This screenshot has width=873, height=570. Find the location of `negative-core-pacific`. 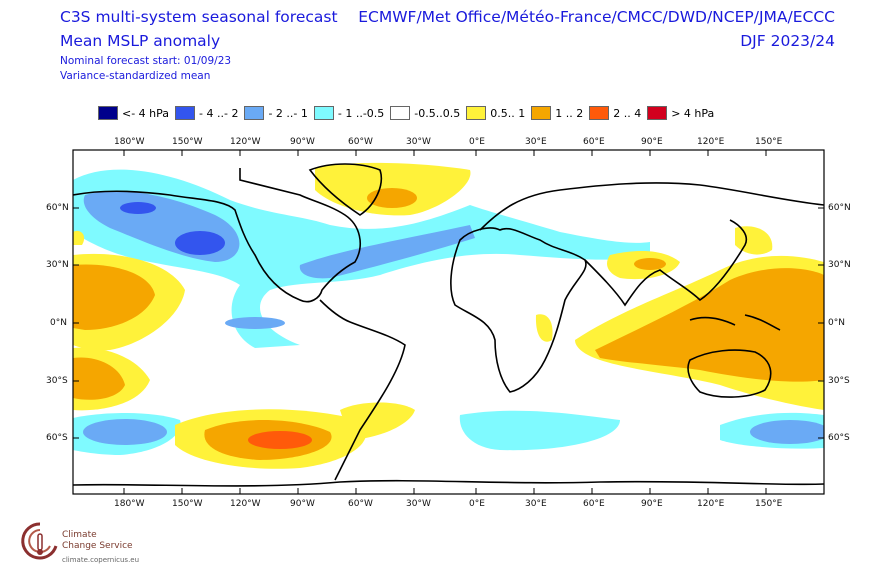

negative-core-pacific is located at coordinates (200, 243).